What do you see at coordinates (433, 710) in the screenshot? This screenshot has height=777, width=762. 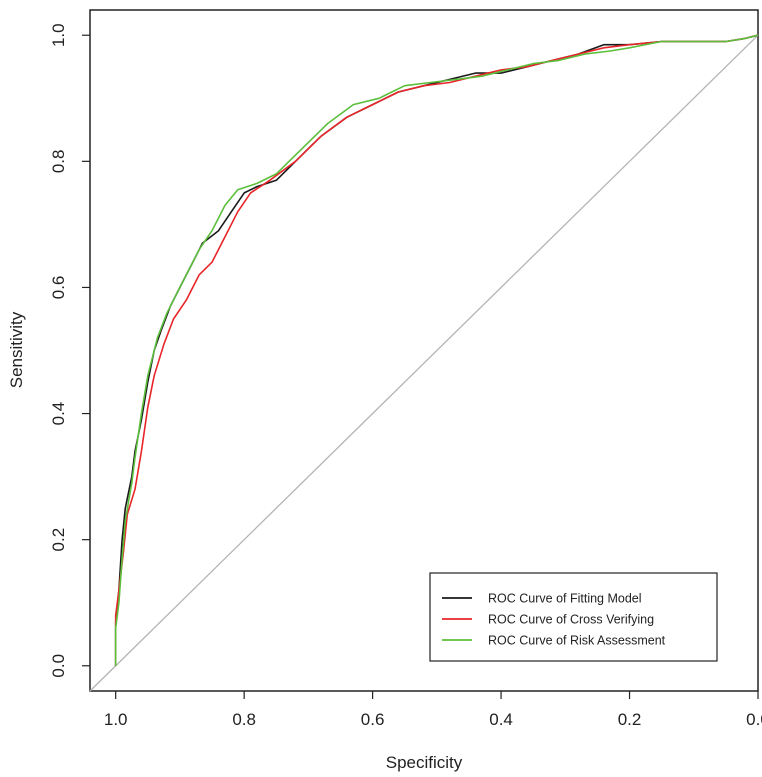 I see `x-axis: 1.0 0.8 0.6 0.4 0.2 0.0` at bounding box center [433, 710].